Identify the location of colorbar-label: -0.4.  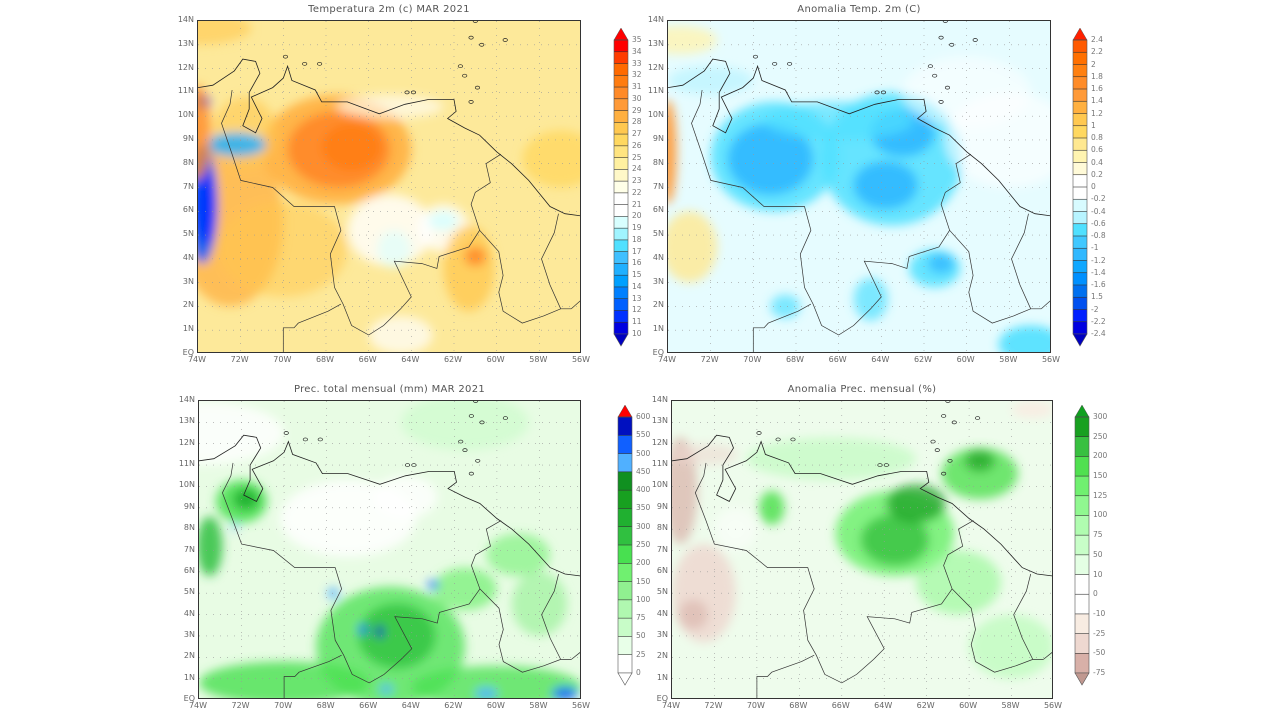
(1098, 211).